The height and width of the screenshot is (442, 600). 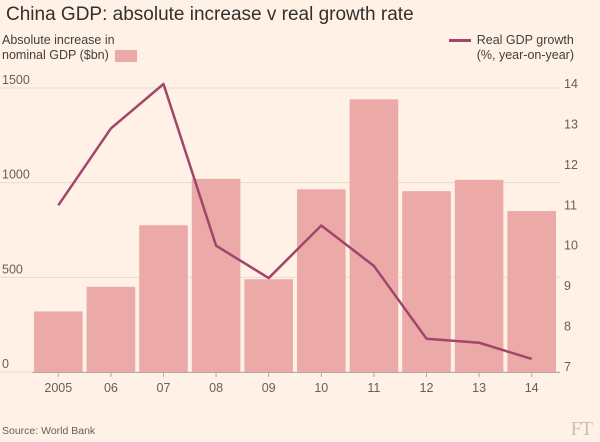 I want to click on bar-legend: Absolute increase in nominal GDP ($bn), so click(x=69, y=48).